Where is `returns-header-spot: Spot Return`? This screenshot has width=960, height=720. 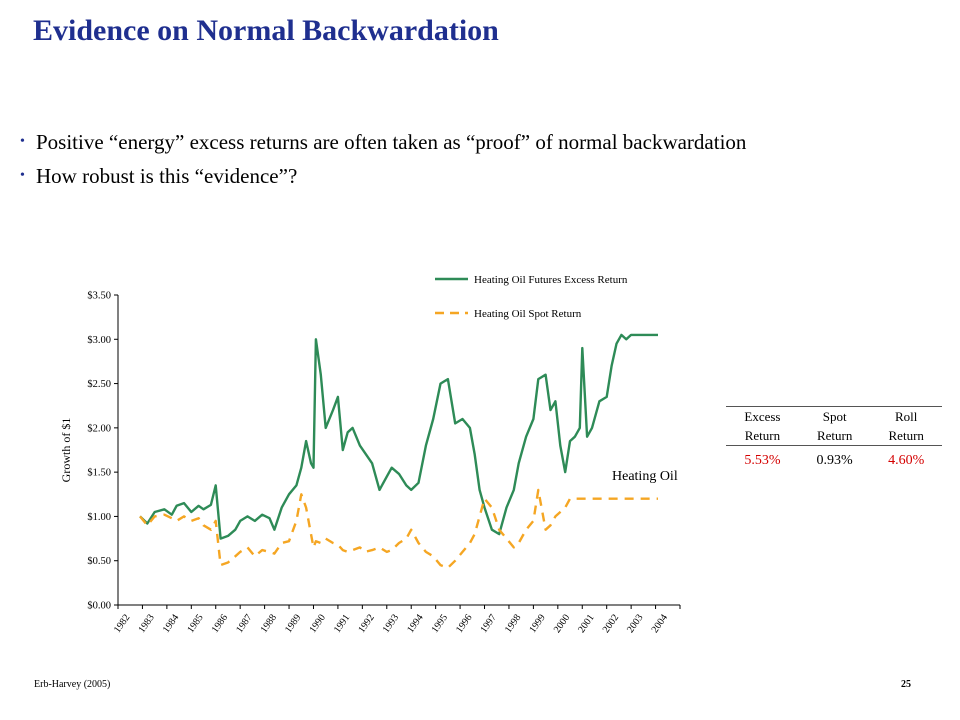 returns-header-spot: Spot Return is located at coordinates (834, 426).